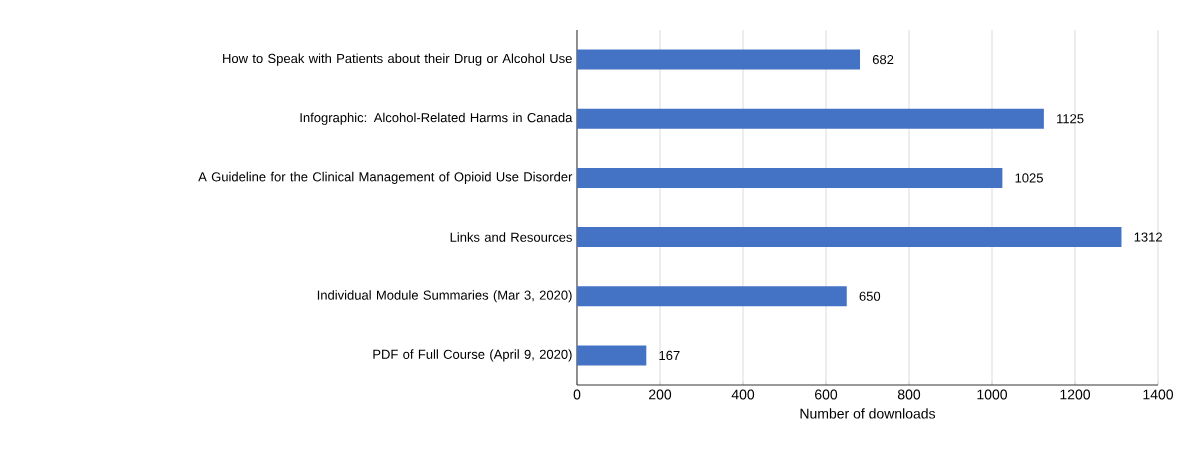  What do you see at coordinates (870, 296) in the screenshot?
I see `data-label: 650` at bounding box center [870, 296].